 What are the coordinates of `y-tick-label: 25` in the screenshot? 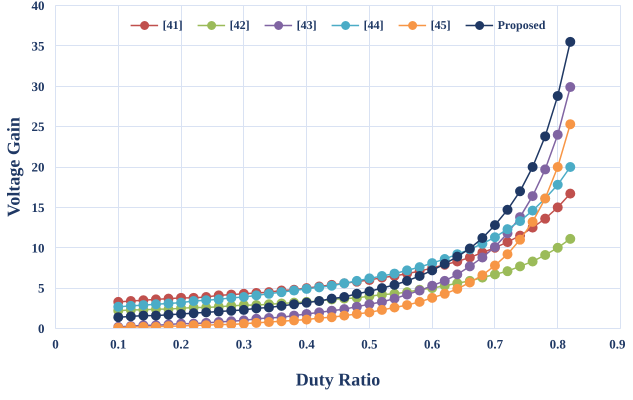 It's located at (38, 126).